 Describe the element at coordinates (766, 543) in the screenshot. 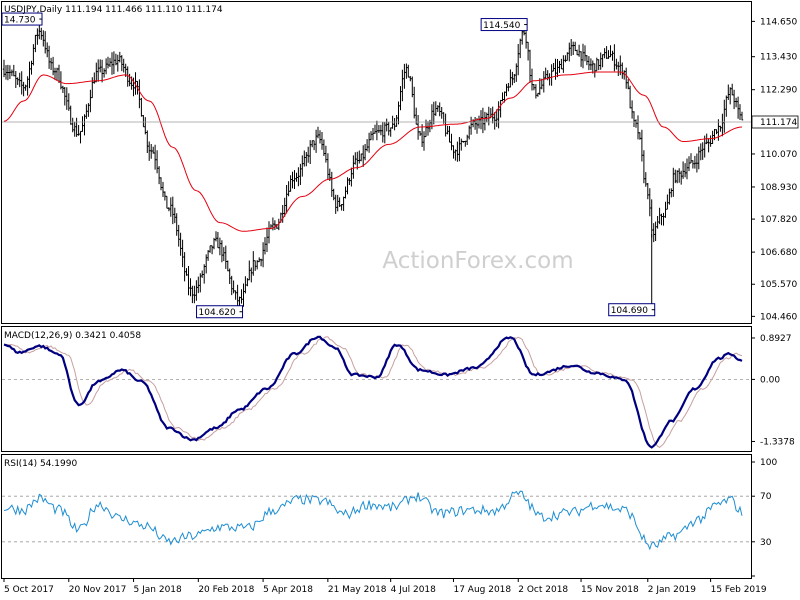

I see `rsi-tick-label-2: 30` at that location.